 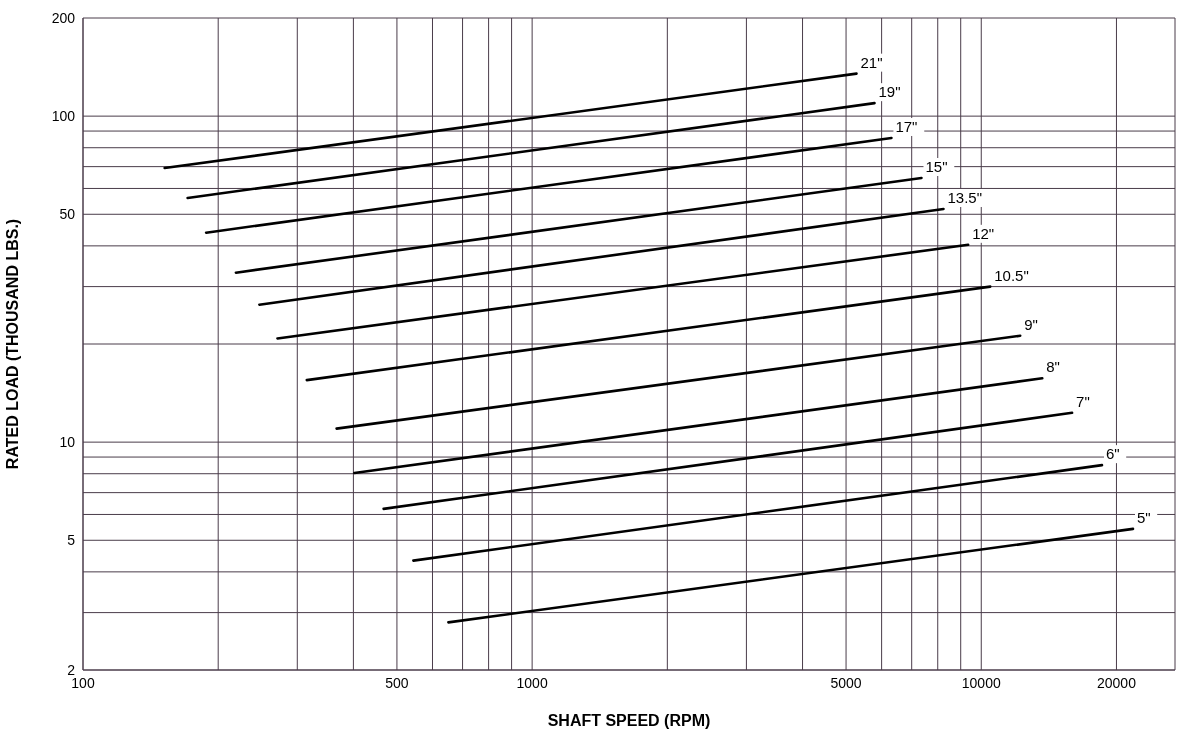 I want to click on y-tick-label: 5, so click(x=71, y=540).